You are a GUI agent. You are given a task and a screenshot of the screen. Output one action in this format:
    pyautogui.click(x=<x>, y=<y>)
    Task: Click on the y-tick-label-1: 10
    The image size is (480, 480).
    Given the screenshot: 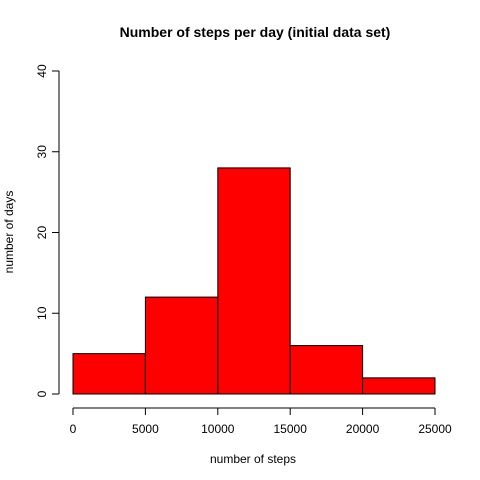 What is the action you would take?
    pyautogui.click(x=42, y=313)
    